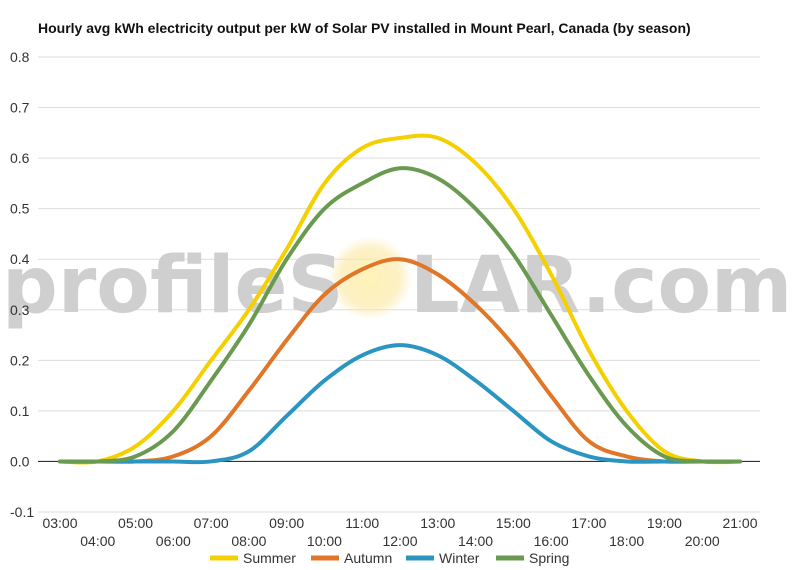 This screenshot has width=800, height=570. What do you see at coordinates (22, 512) in the screenshot?
I see `y-tick-label: -0.1` at bounding box center [22, 512].